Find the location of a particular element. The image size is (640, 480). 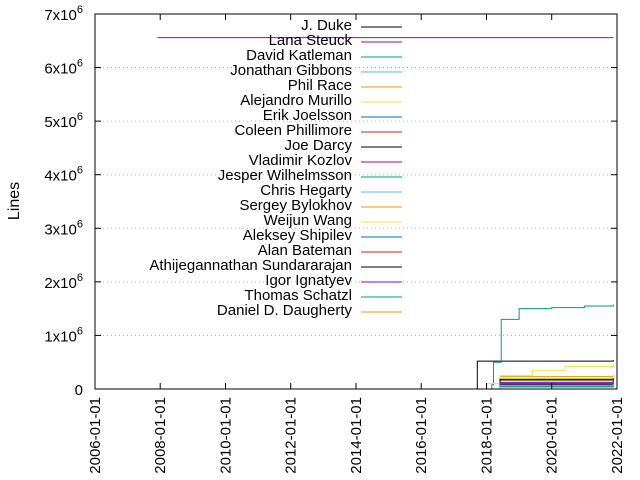

legend-label: Erik Joelsson is located at coordinates (307, 115).